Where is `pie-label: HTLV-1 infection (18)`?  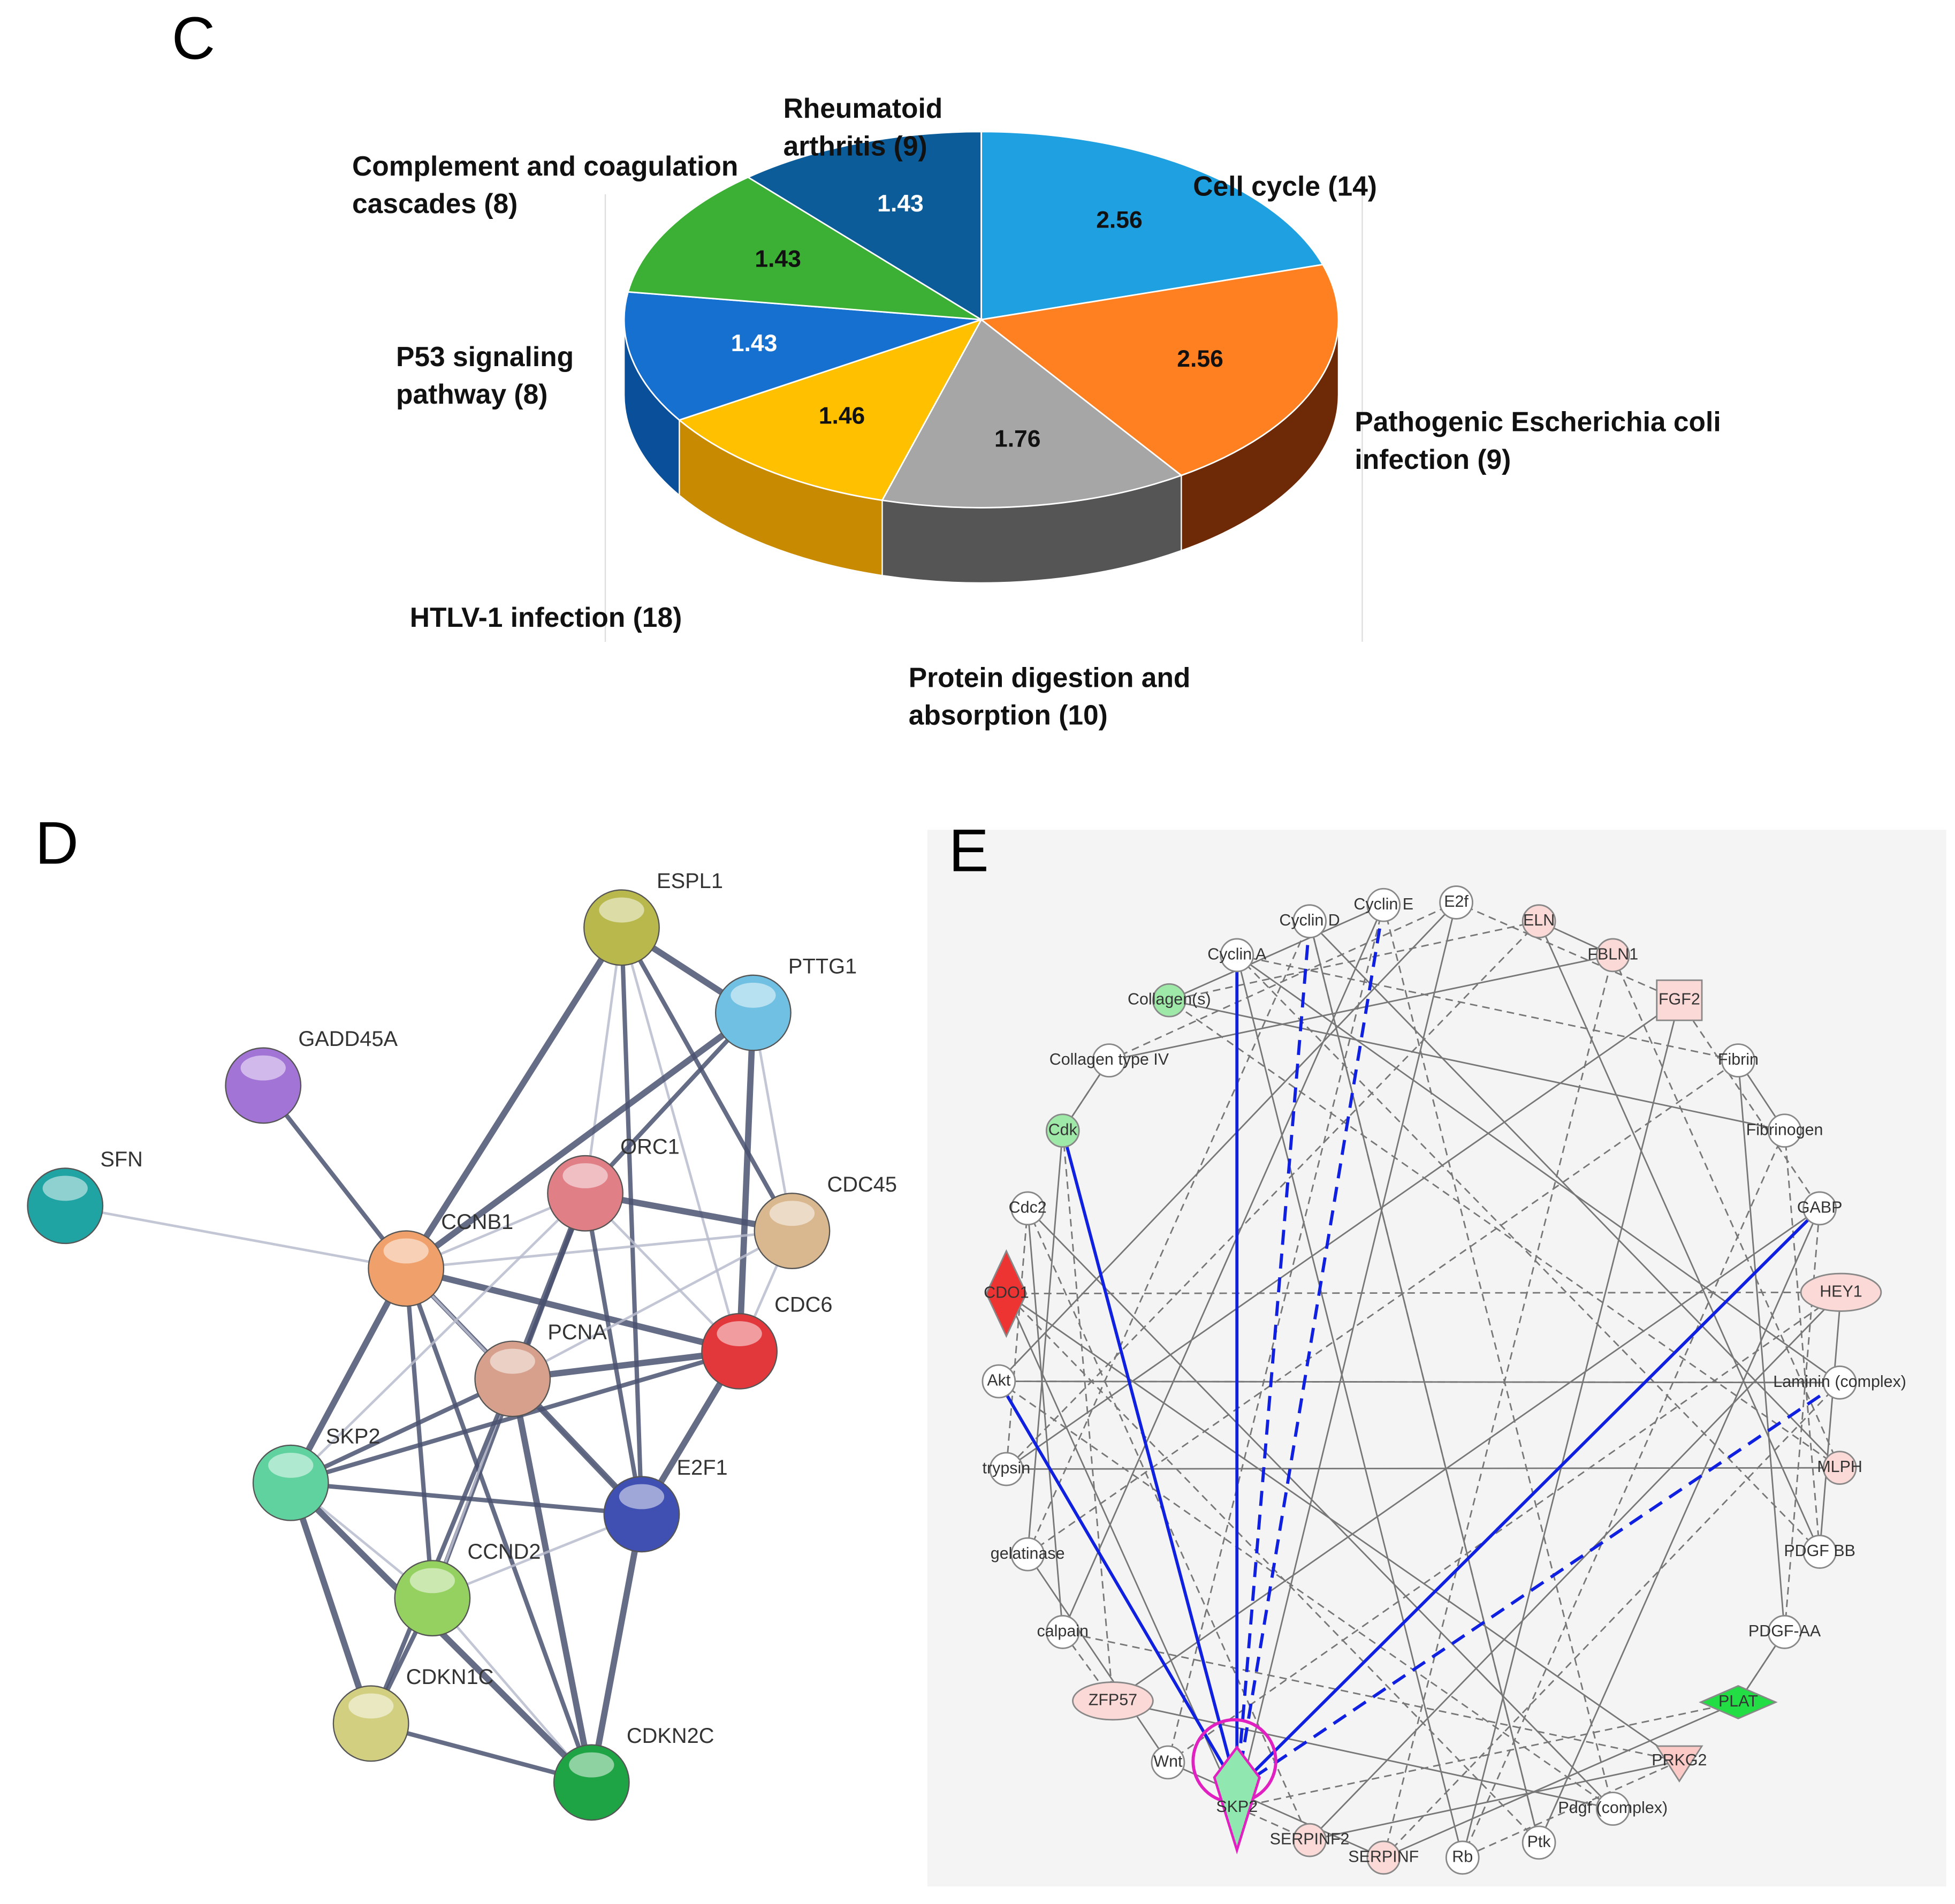
pie-label: HTLV-1 infection (18) is located at coordinates (545, 617).